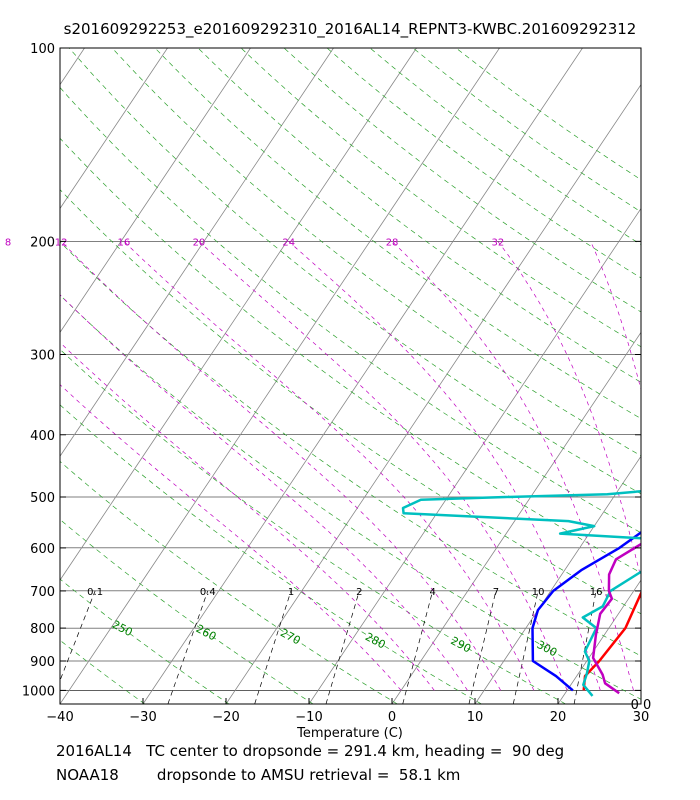 Image resolution: width=700 pixels, height=800 pixels. I want to click on x-tick-label: 0, so click(392, 717).